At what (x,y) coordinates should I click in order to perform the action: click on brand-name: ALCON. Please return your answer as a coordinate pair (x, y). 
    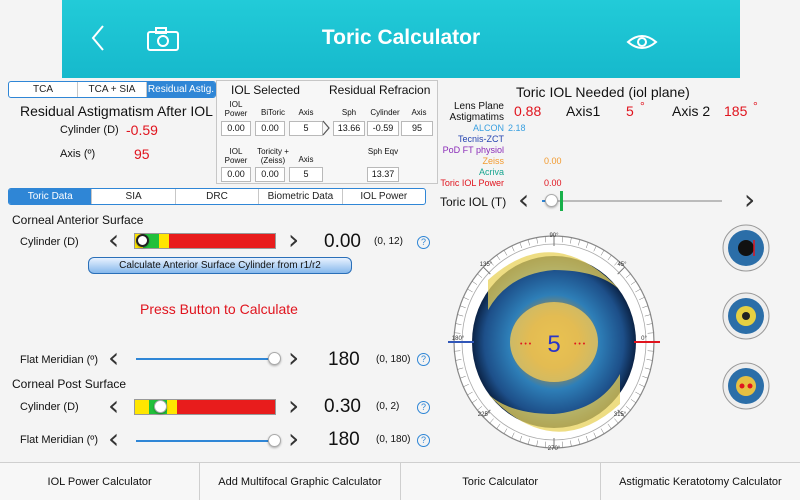
    Looking at the image, I should click on (488, 128).